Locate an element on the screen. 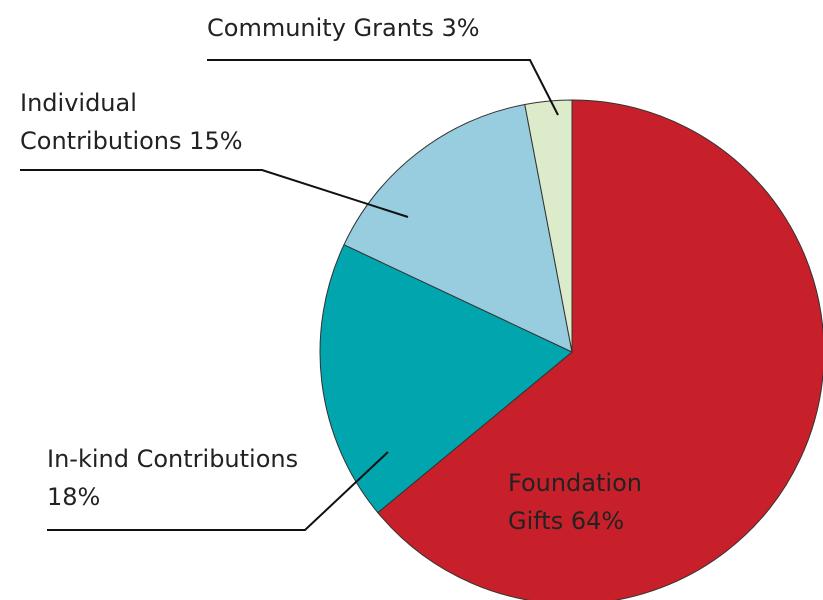 Image resolution: width=823 pixels, height=600 pixels. slice-label: Individual Contributions 15% is located at coordinates (157, 122).